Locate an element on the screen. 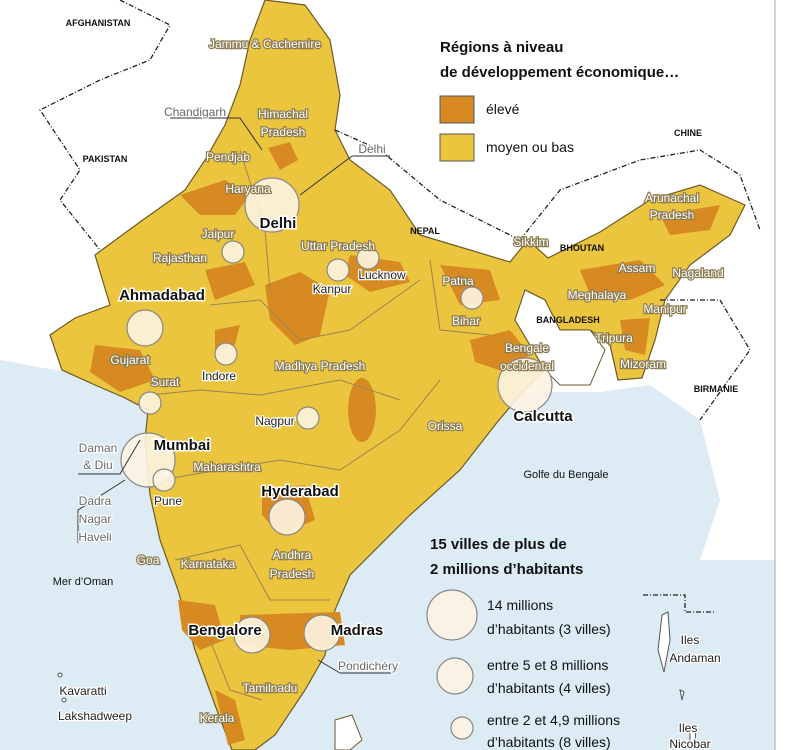 This screenshot has width=800, height=750. sea is located at coordinates (60, 377).